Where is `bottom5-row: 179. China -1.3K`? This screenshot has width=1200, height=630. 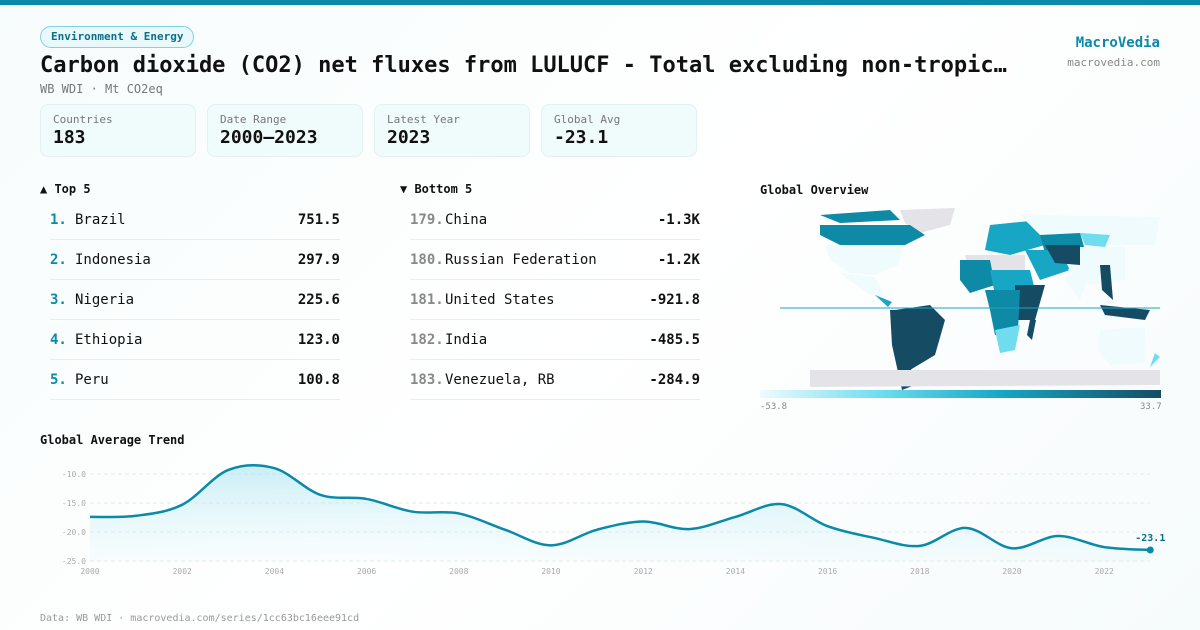 bottom5-row: 179. China -1.3K is located at coordinates (555, 220).